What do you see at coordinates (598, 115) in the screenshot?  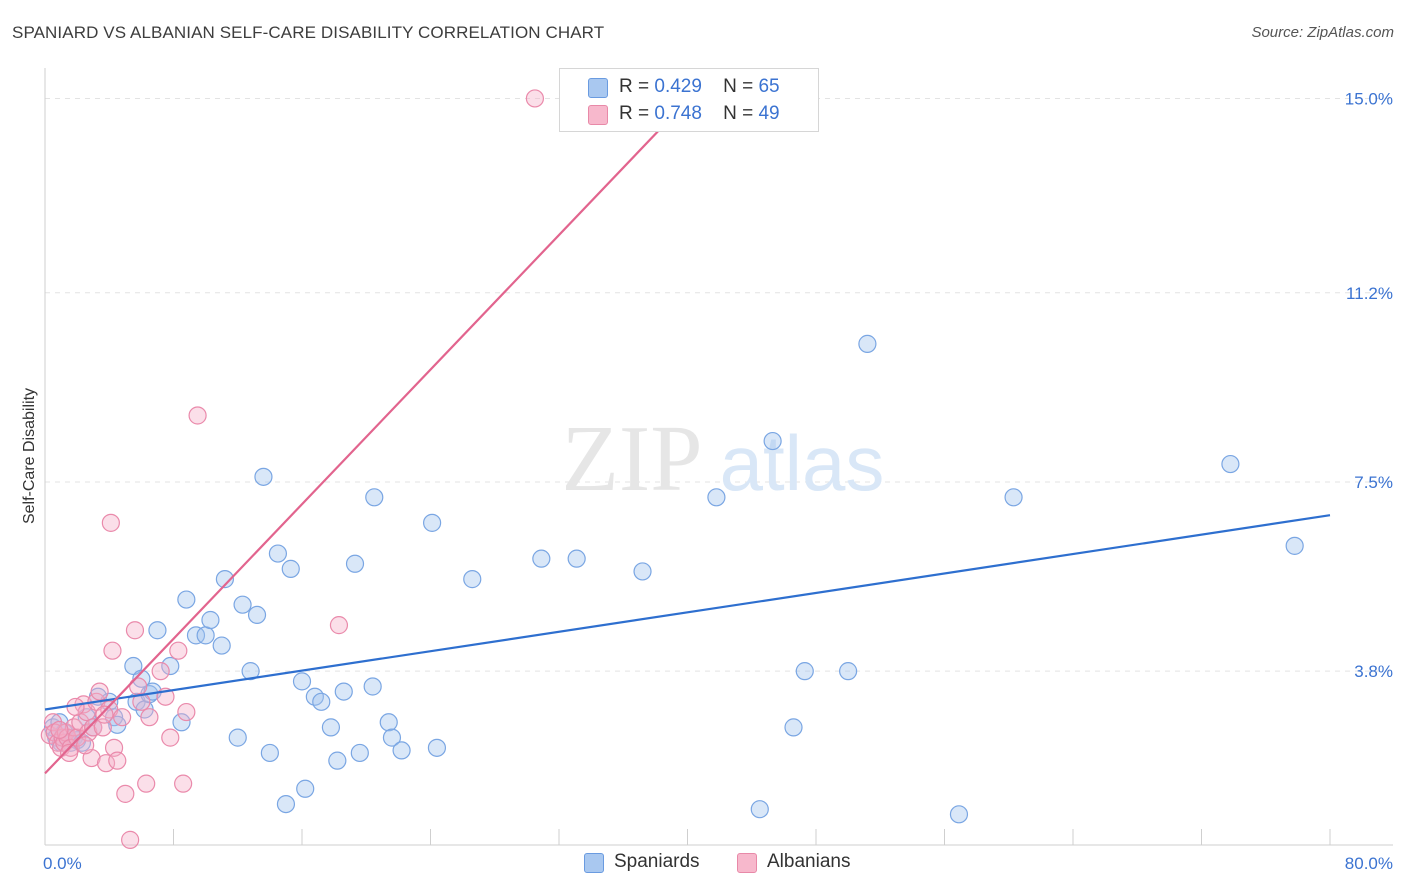 I see `legend-swatch-albanians` at bounding box center [598, 115].